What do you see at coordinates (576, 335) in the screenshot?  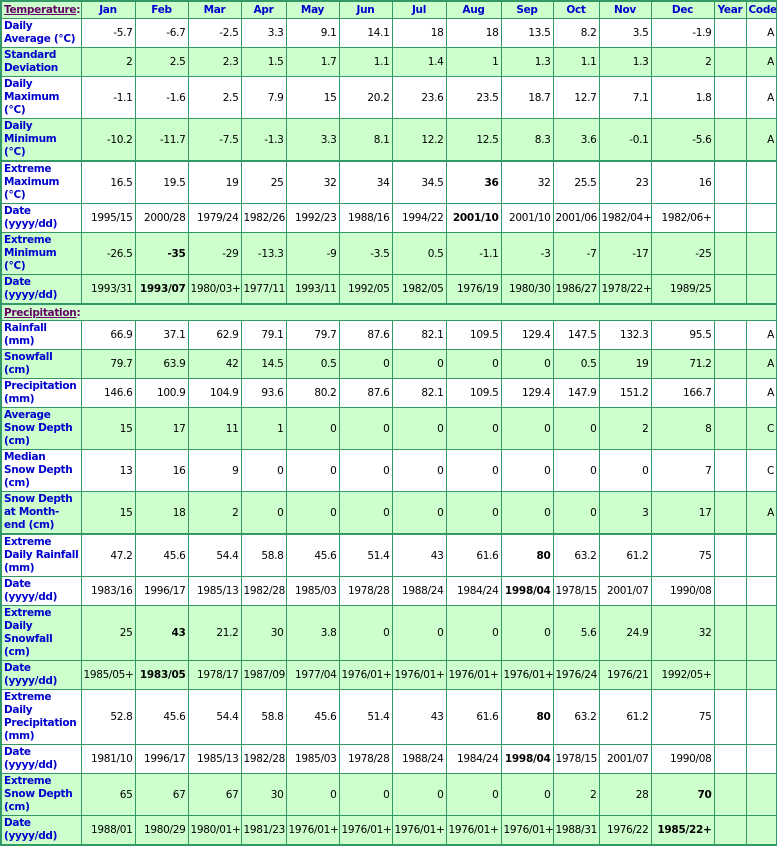 I see `value-cell: 147.5` at bounding box center [576, 335].